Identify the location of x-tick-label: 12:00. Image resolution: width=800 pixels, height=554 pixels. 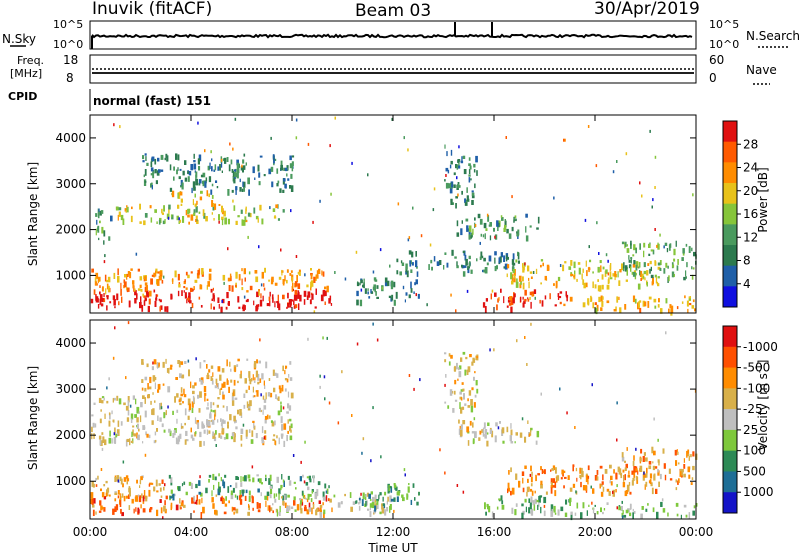
(393, 532).